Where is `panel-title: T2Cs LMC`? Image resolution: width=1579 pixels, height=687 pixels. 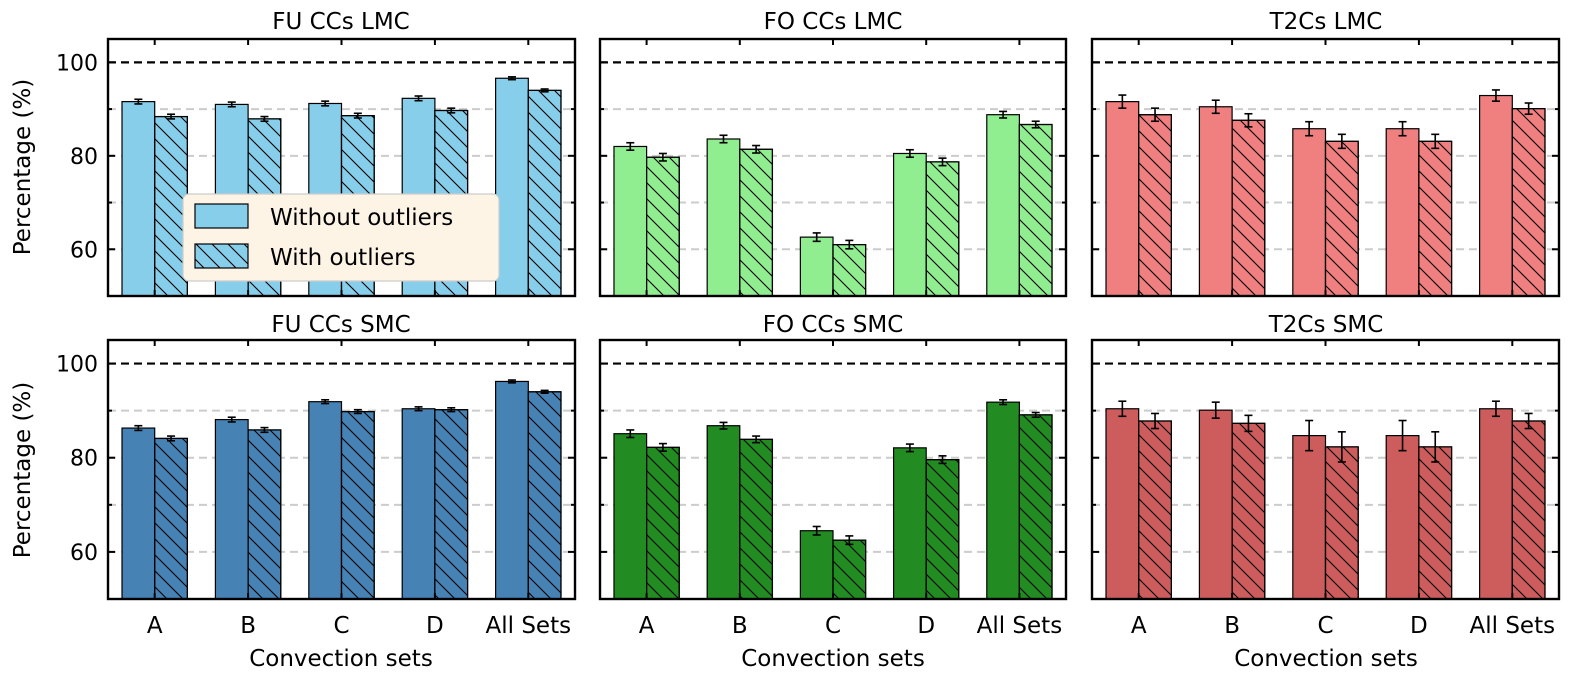
panel-title: T2Cs LMC is located at coordinates (1326, 22).